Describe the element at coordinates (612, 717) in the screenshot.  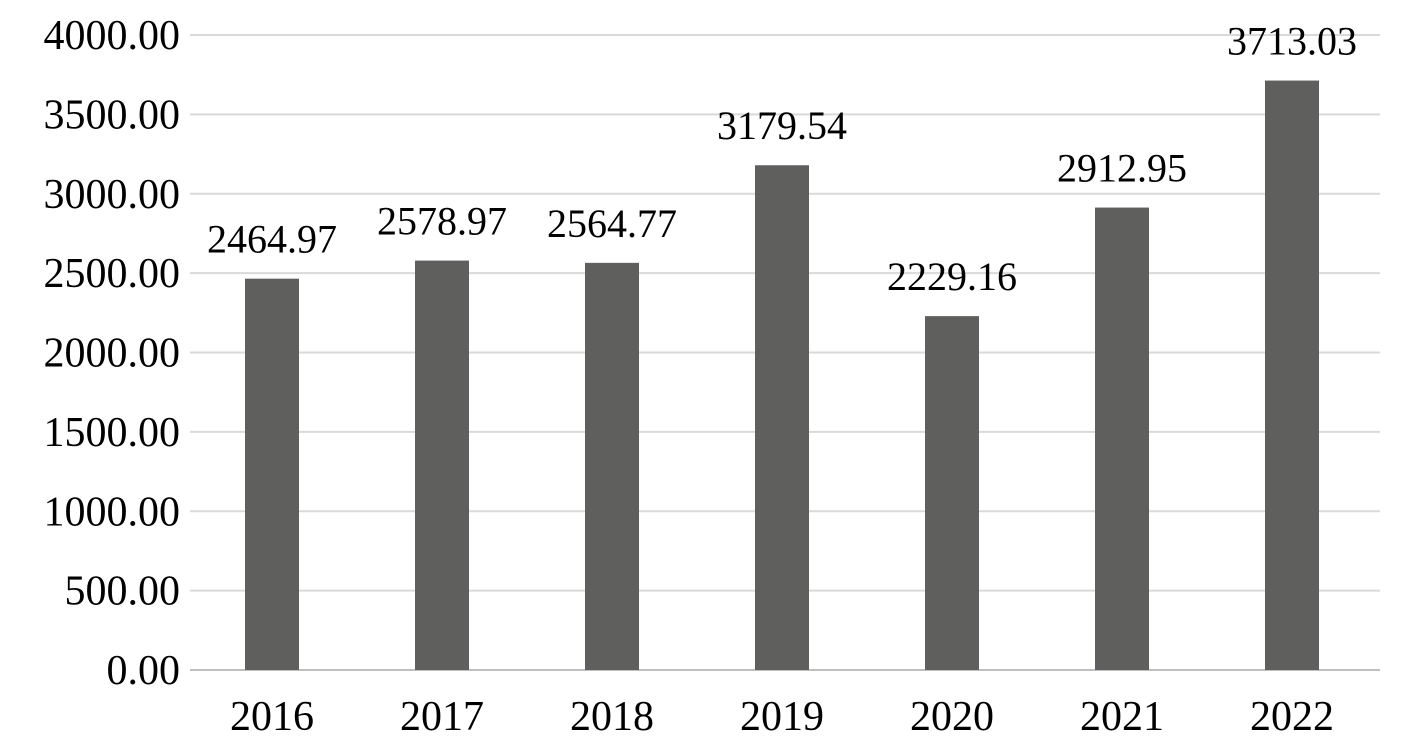
I see `x-tick-label: 2018` at that location.